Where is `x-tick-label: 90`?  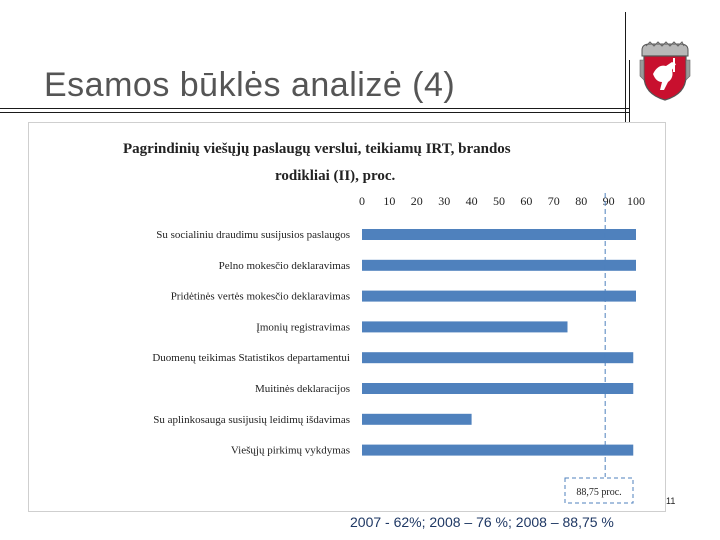 x-tick-label: 90 is located at coordinates (609, 201).